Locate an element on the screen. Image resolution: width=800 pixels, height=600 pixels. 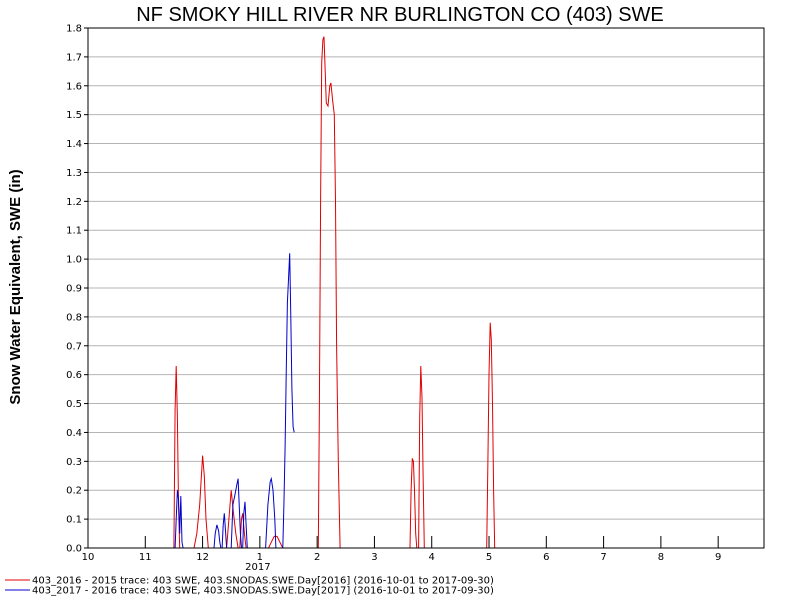
x-tick-label: 4 is located at coordinates (432, 557).